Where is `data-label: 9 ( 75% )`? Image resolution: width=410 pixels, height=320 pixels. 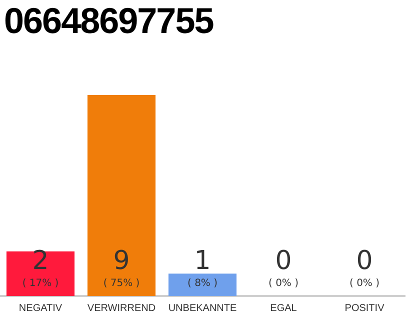 data-label: 9 ( 75% ) is located at coordinates (121, 267).